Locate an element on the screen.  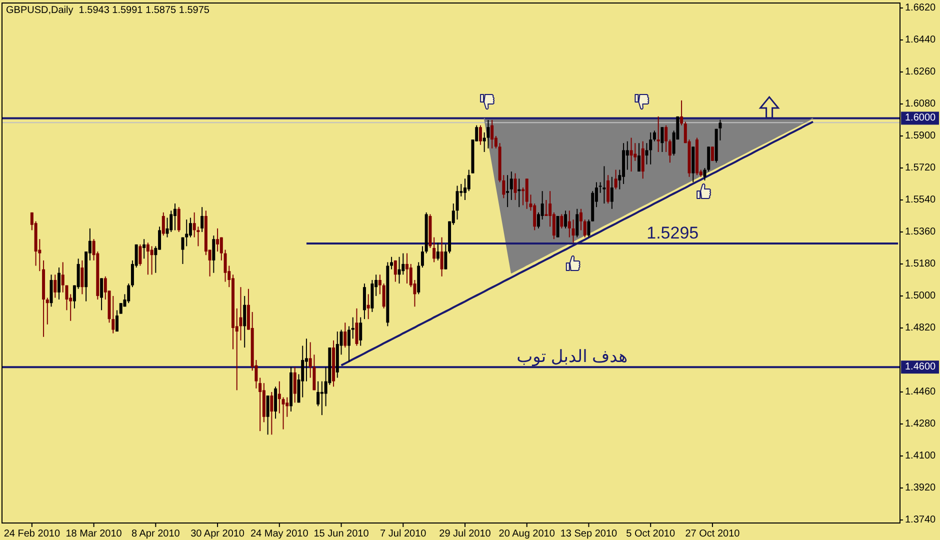
y-tick-label: 1.5900 is located at coordinates (920, 136).